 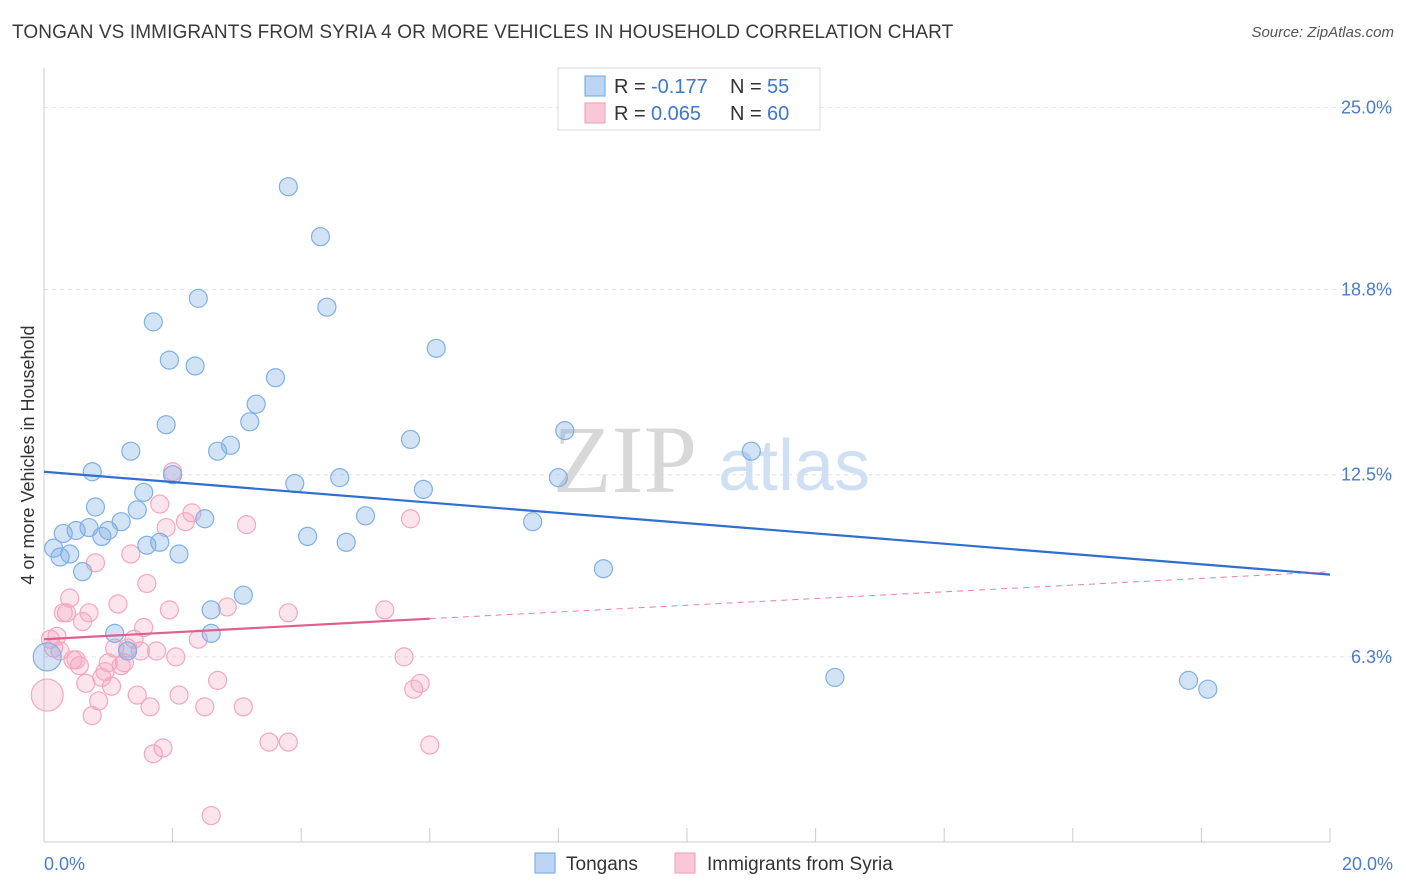 I want to click on x-tick-label: 0.0%, so click(x=64, y=864).